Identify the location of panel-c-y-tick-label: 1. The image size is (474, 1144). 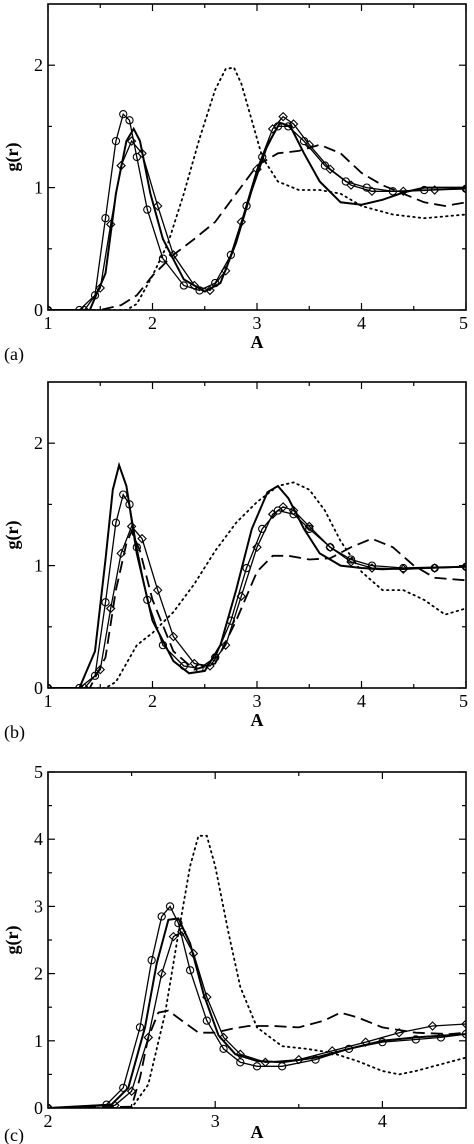
(38, 1041).